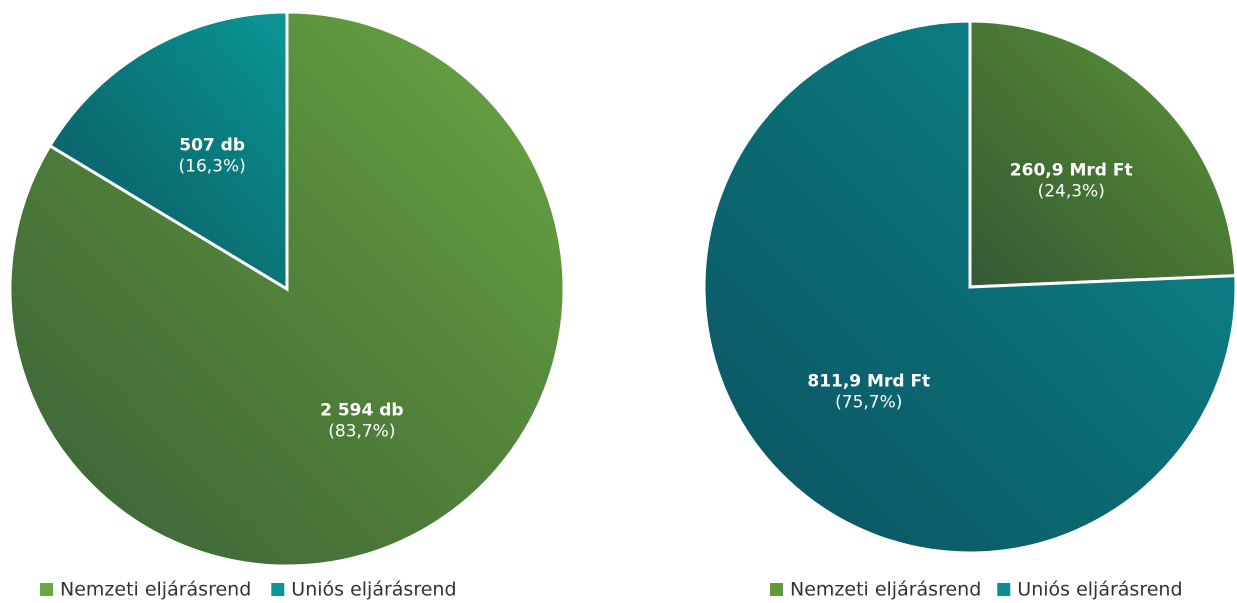  What do you see at coordinates (1071, 170) in the screenshot?
I see `value-label: 260,9 Mrd Ft` at bounding box center [1071, 170].